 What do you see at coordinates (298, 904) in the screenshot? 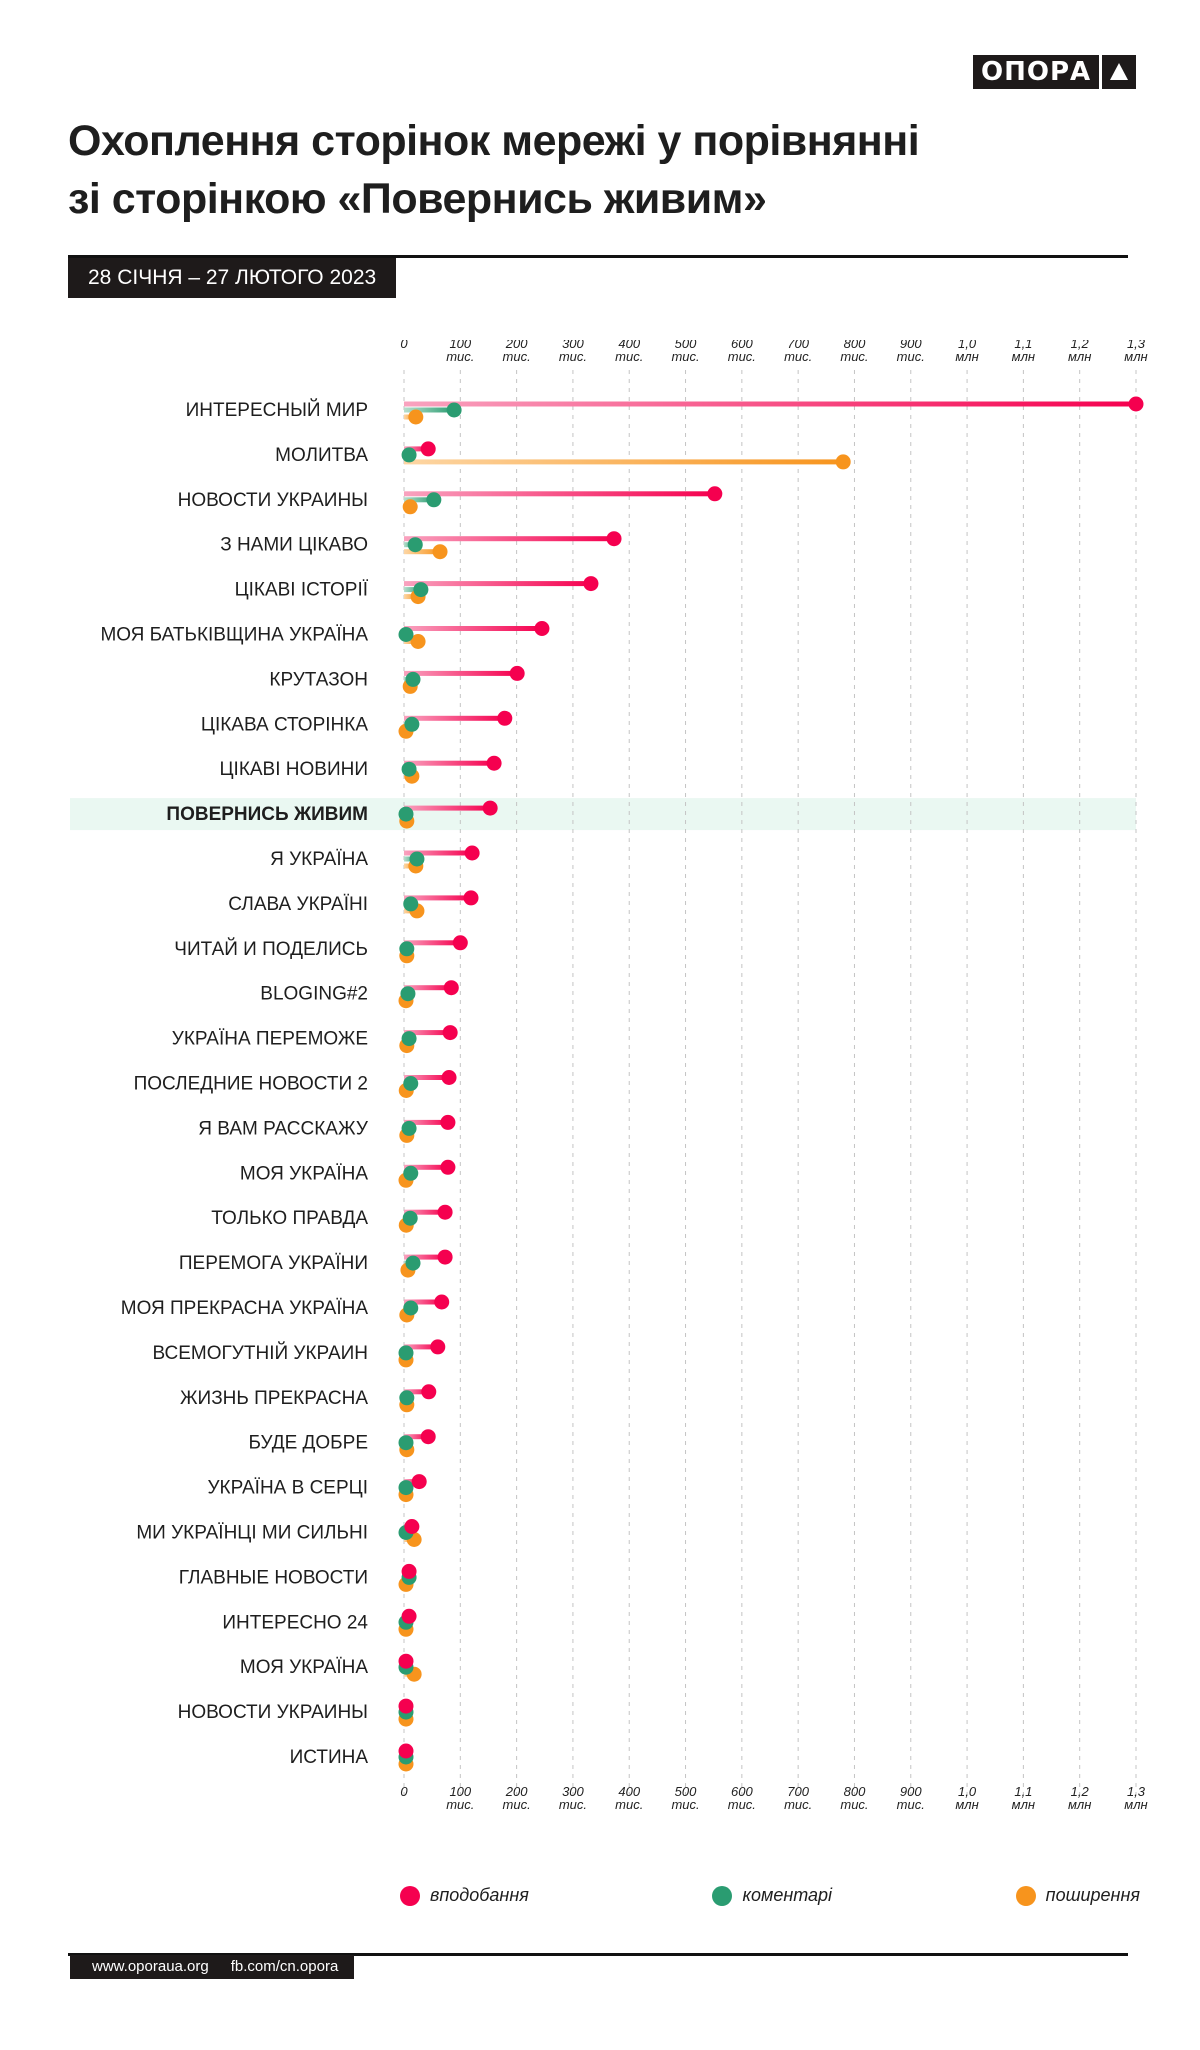
I see `category-label: СЛАВА УКРАЇНІ` at bounding box center [298, 904].